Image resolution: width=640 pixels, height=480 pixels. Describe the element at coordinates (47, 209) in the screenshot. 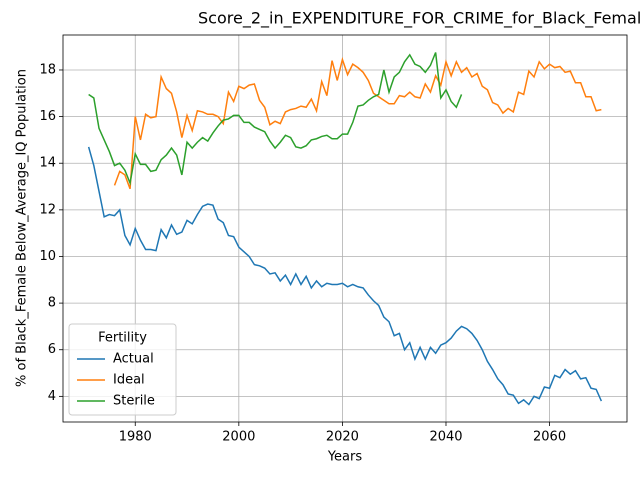

I see `y-tick-label: 12` at that location.